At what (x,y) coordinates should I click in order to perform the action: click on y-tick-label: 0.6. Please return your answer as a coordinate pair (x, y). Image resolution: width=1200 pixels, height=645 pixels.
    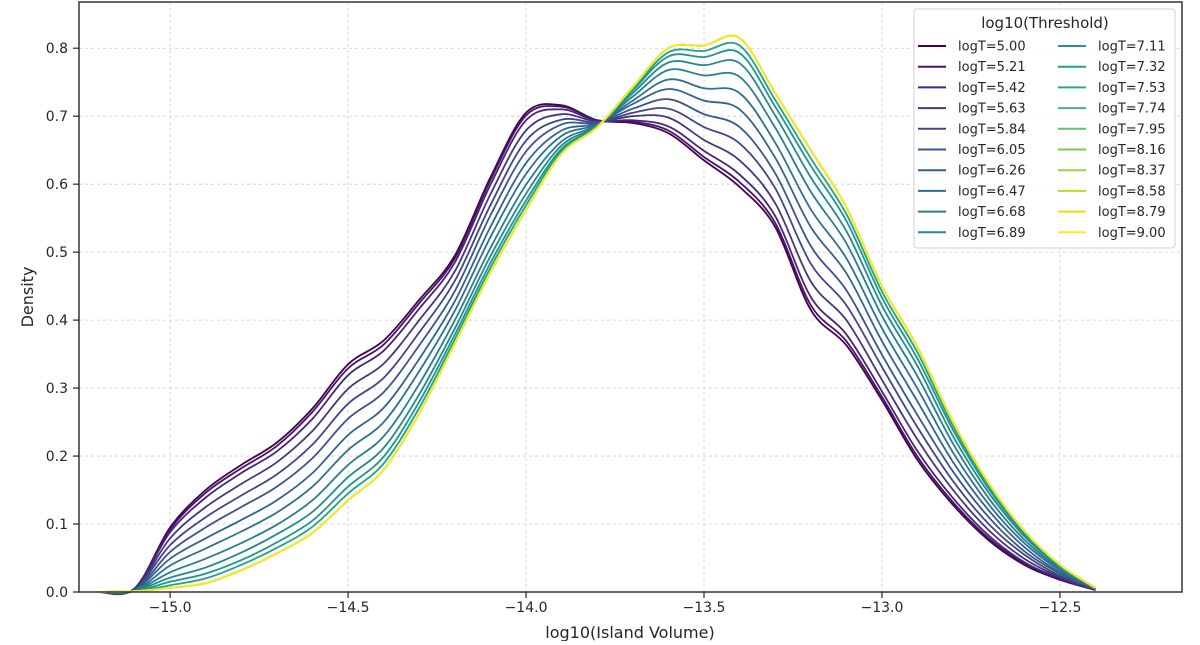
    Looking at the image, I should click on (57, 185).